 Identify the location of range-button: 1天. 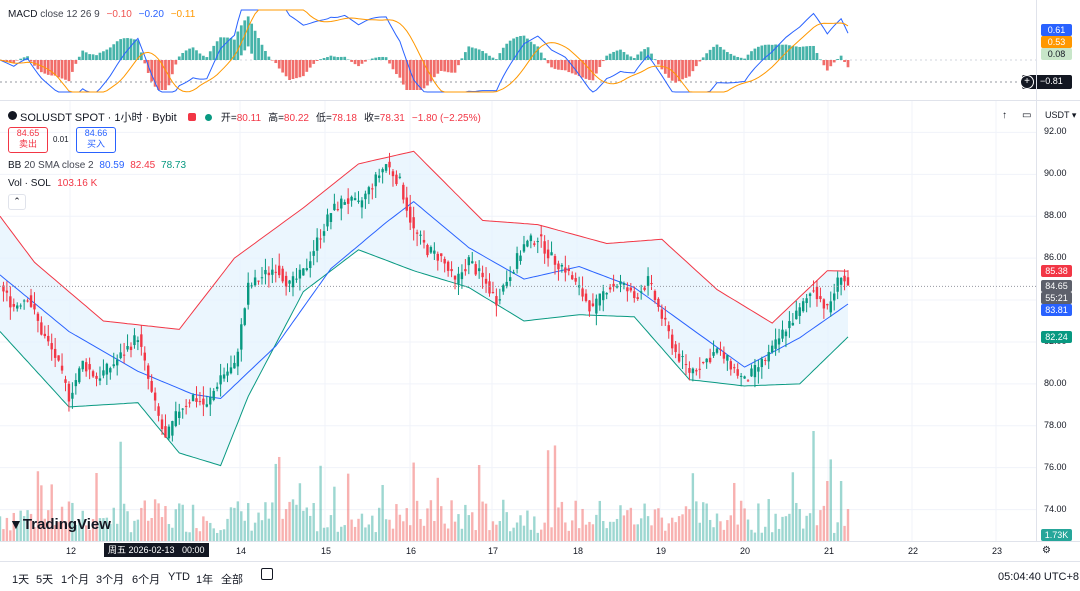
(21, 580).